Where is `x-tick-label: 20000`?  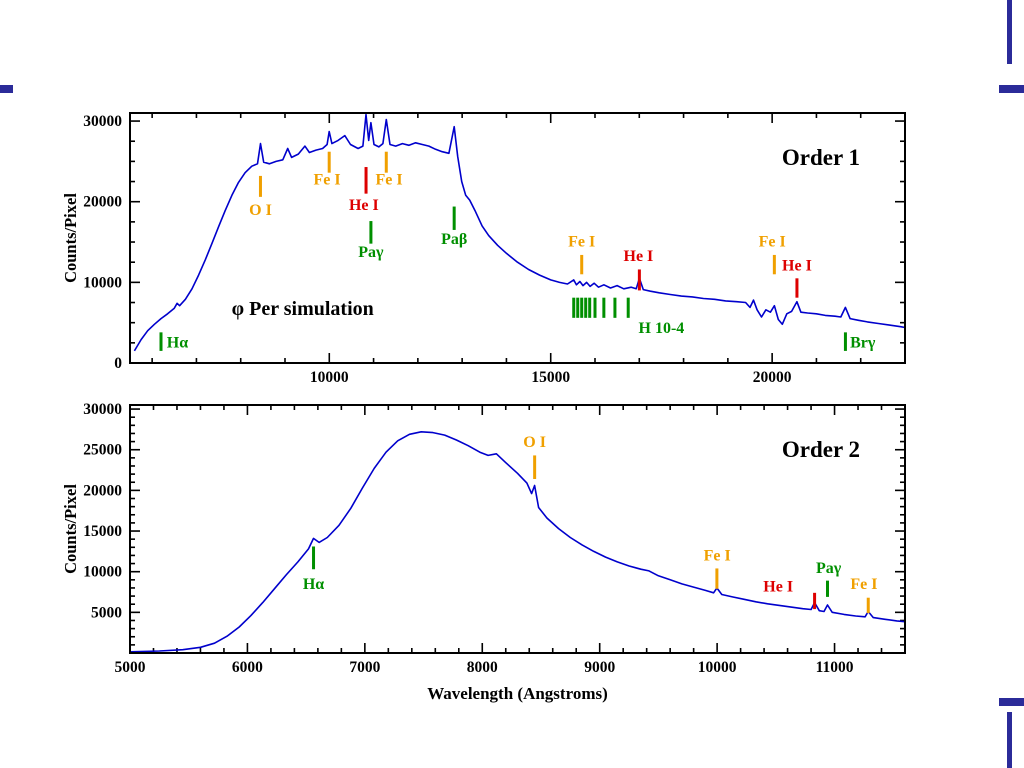 x-tick-label: 20000 is located at coordinates (772, 377).